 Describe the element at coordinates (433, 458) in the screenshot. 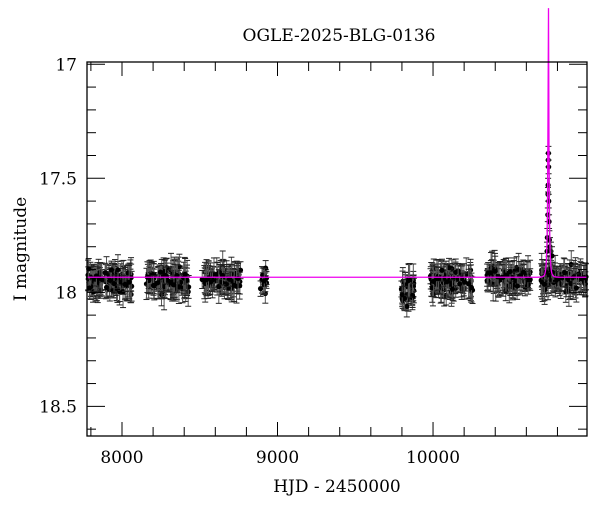

I see `x-tick-label: 10000` at that location.